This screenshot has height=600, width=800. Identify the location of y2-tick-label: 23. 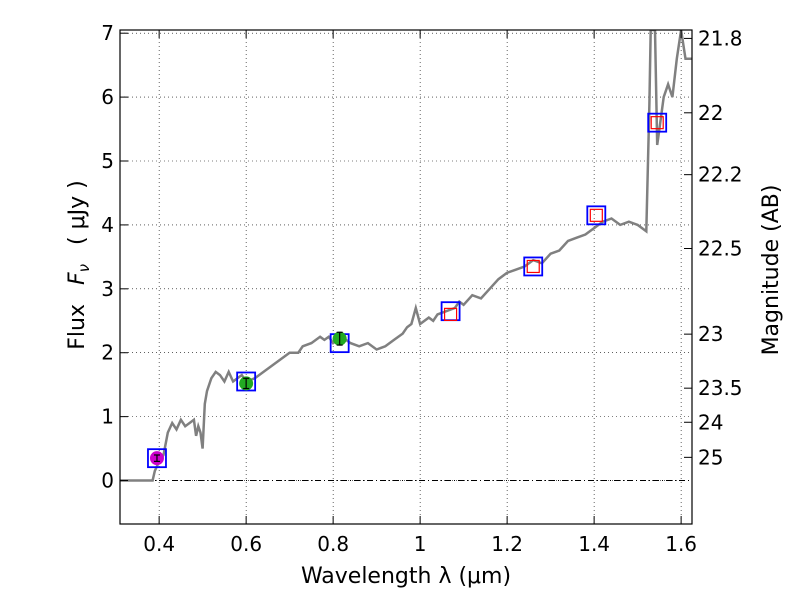
(710, 334).